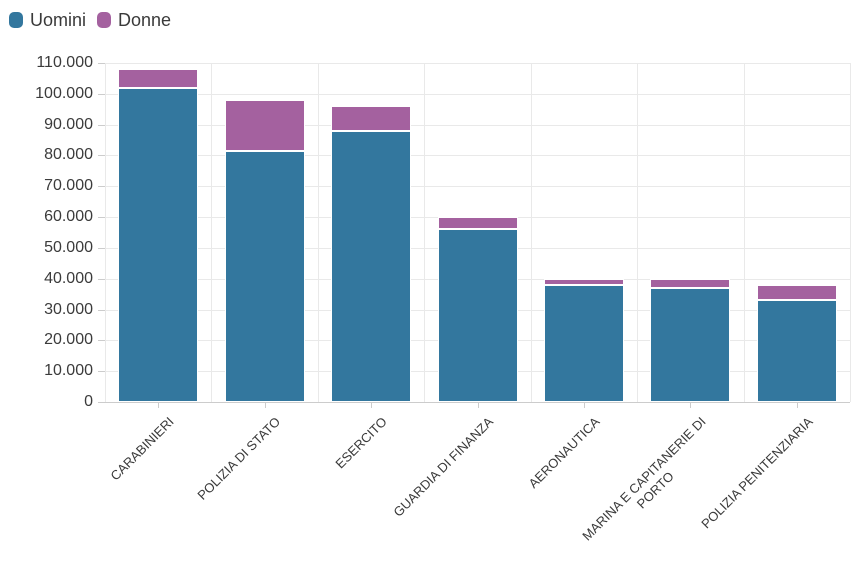  Describe the element at coordinates (690, 283) in the screenshot. I see `bar-segment-donne-marina-e-capitanerie-di-porto` at that location.